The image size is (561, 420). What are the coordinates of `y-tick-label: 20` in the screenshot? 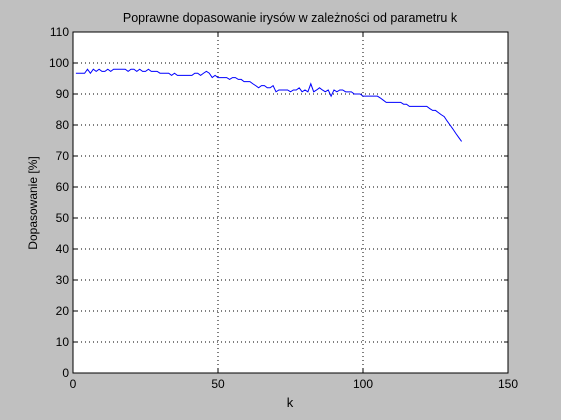 It's located at (63, 311).